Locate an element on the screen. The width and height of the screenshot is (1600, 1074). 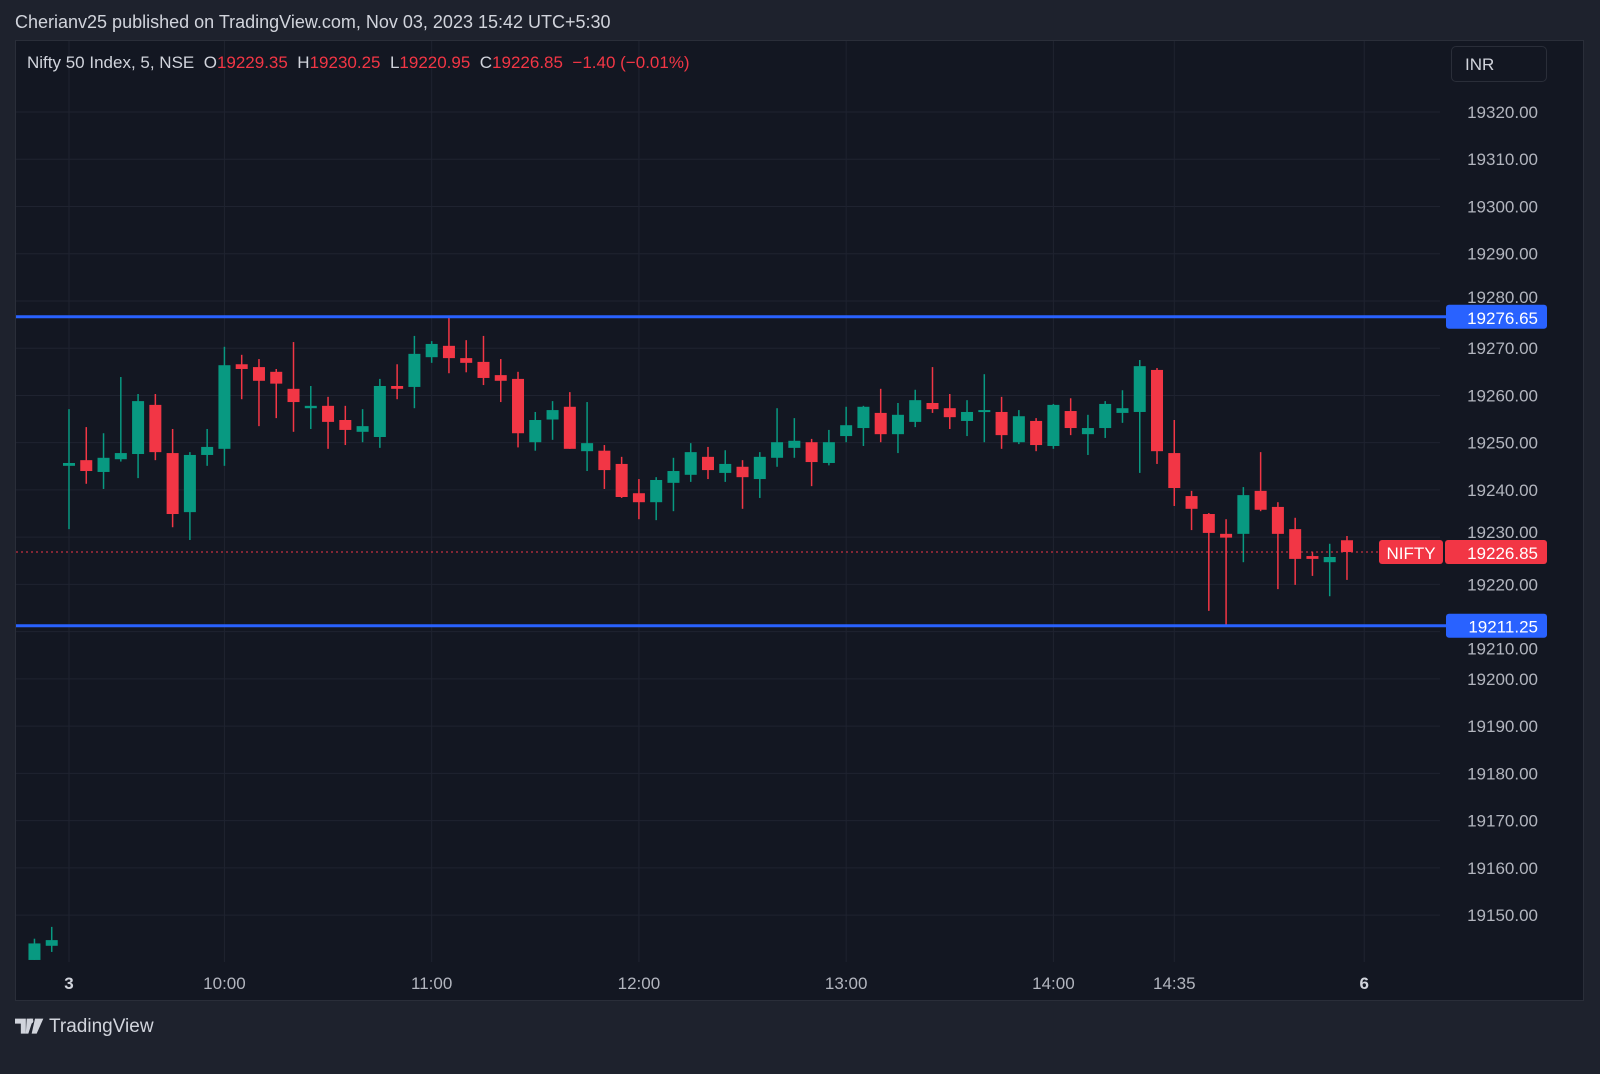
time-axis-label: 14:35 is located at coordinates (1174, 983).